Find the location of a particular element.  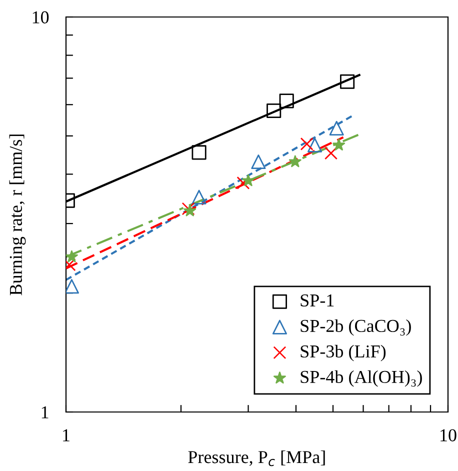

legend-label: SP-4b (Al(OH)₃) is located at coordinates (361, 378).